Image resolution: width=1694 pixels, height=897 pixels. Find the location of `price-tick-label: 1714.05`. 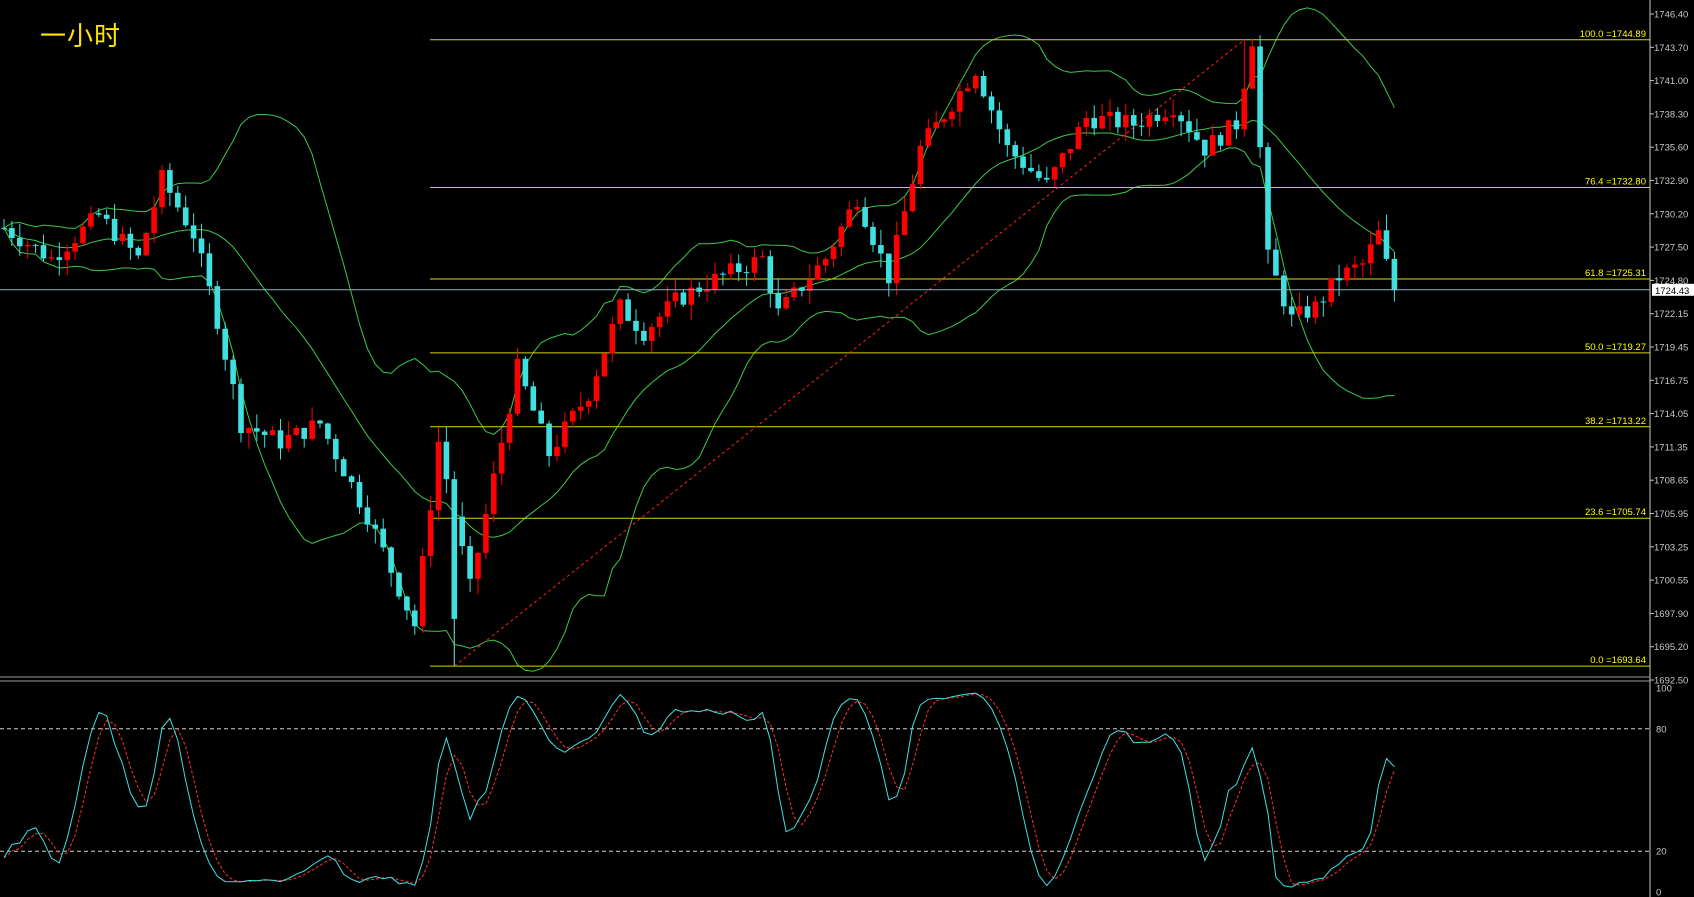

price-tick-label: 1714.05 is located at coordinates (1671, 414).